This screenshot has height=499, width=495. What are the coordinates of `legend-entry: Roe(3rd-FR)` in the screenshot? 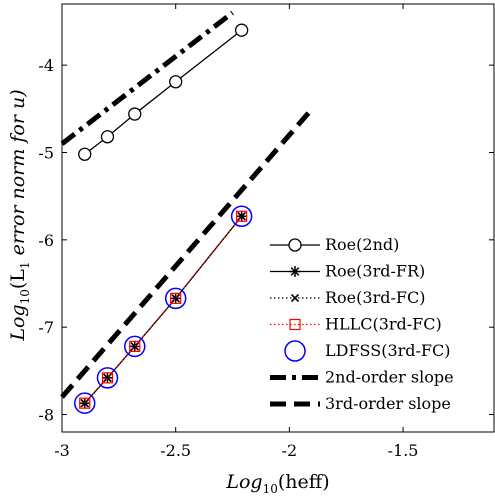 It's located at (347, 271).